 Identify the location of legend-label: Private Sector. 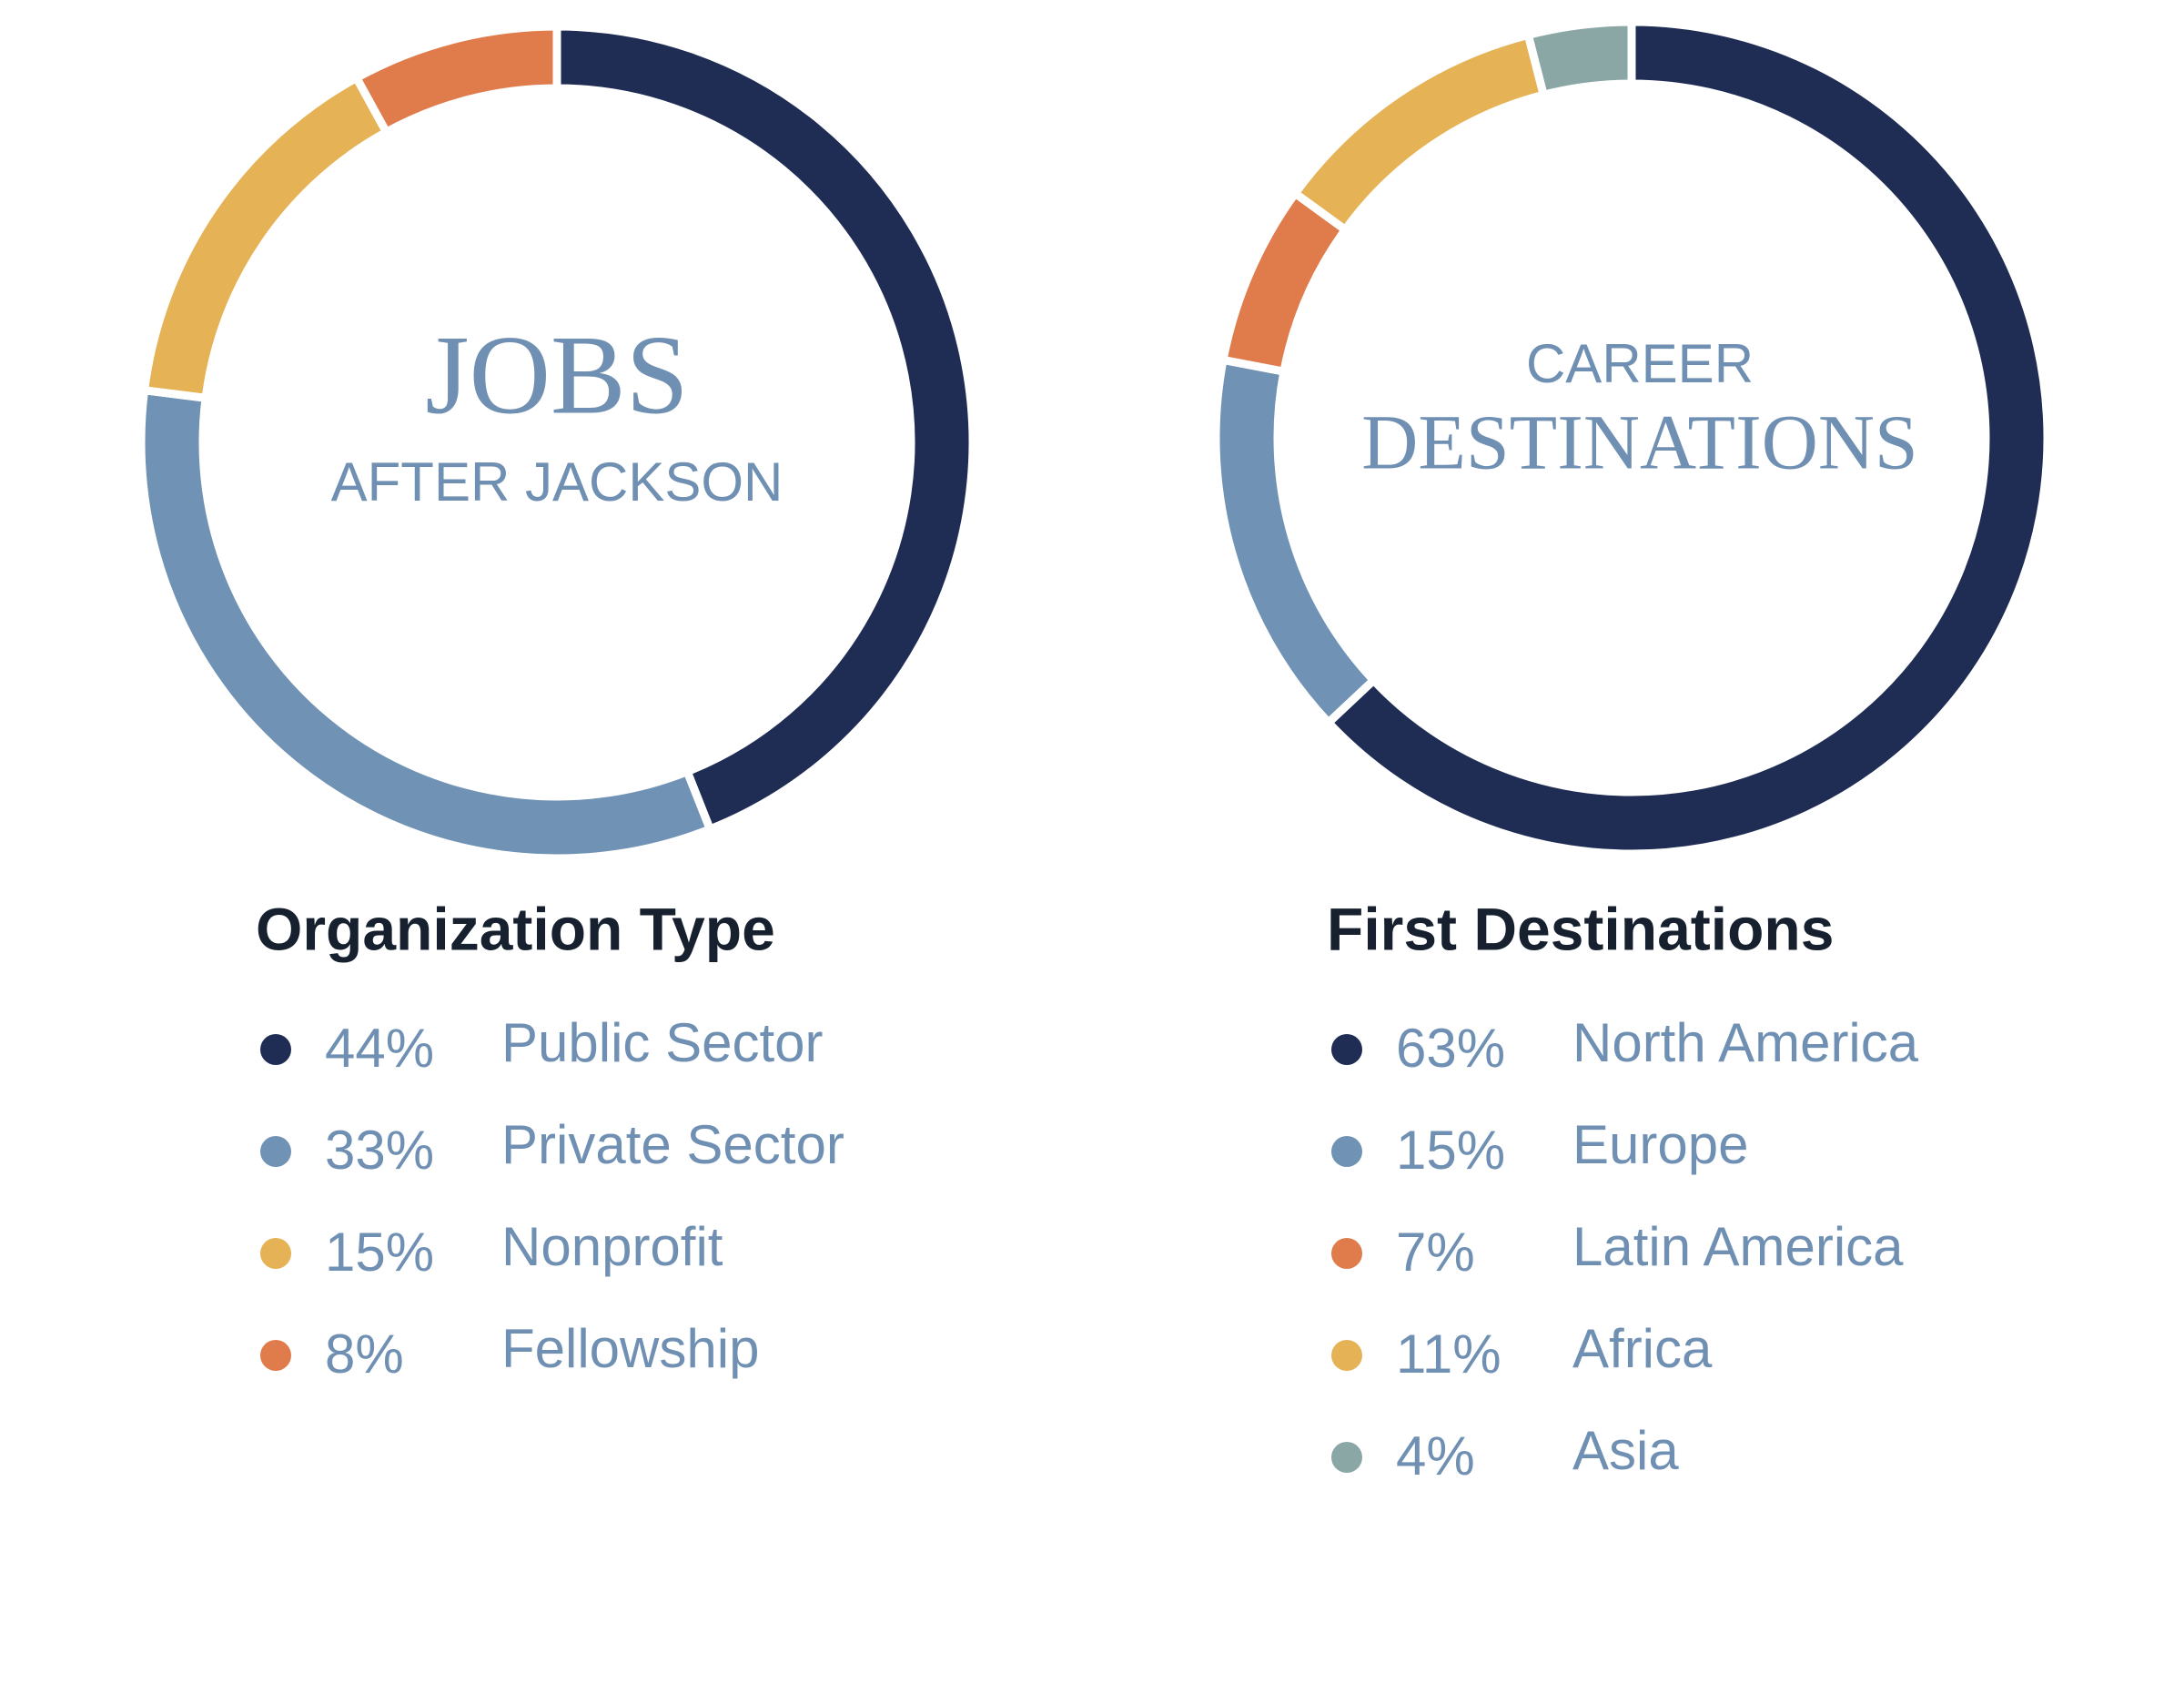
(673, 1144).